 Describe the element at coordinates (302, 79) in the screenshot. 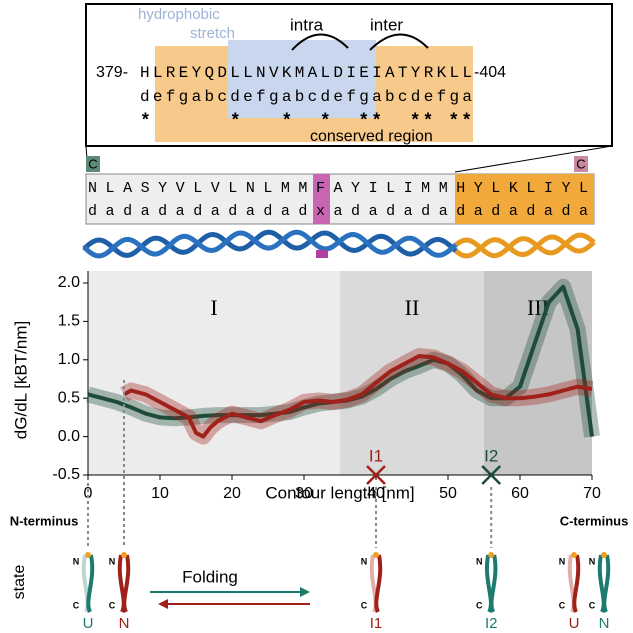

I see `hydrophobic-bg` at that location.